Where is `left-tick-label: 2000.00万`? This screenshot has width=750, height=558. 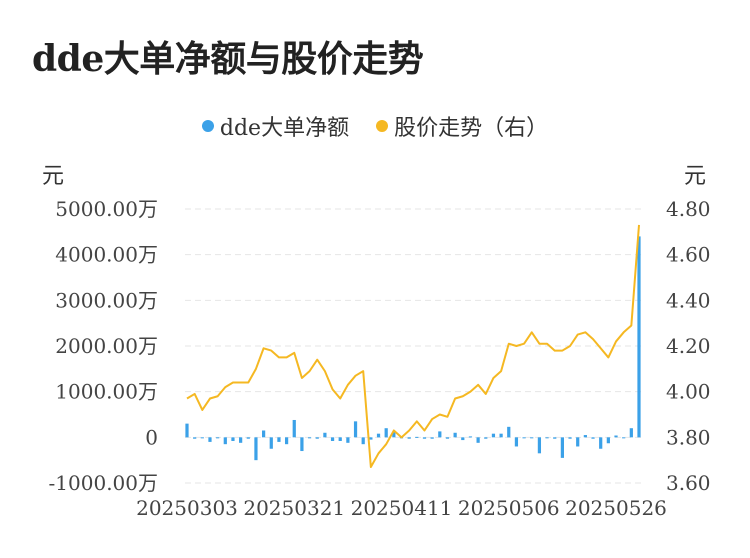
left-tick-label: 2000.00万 is located at coordinates (106, 346).